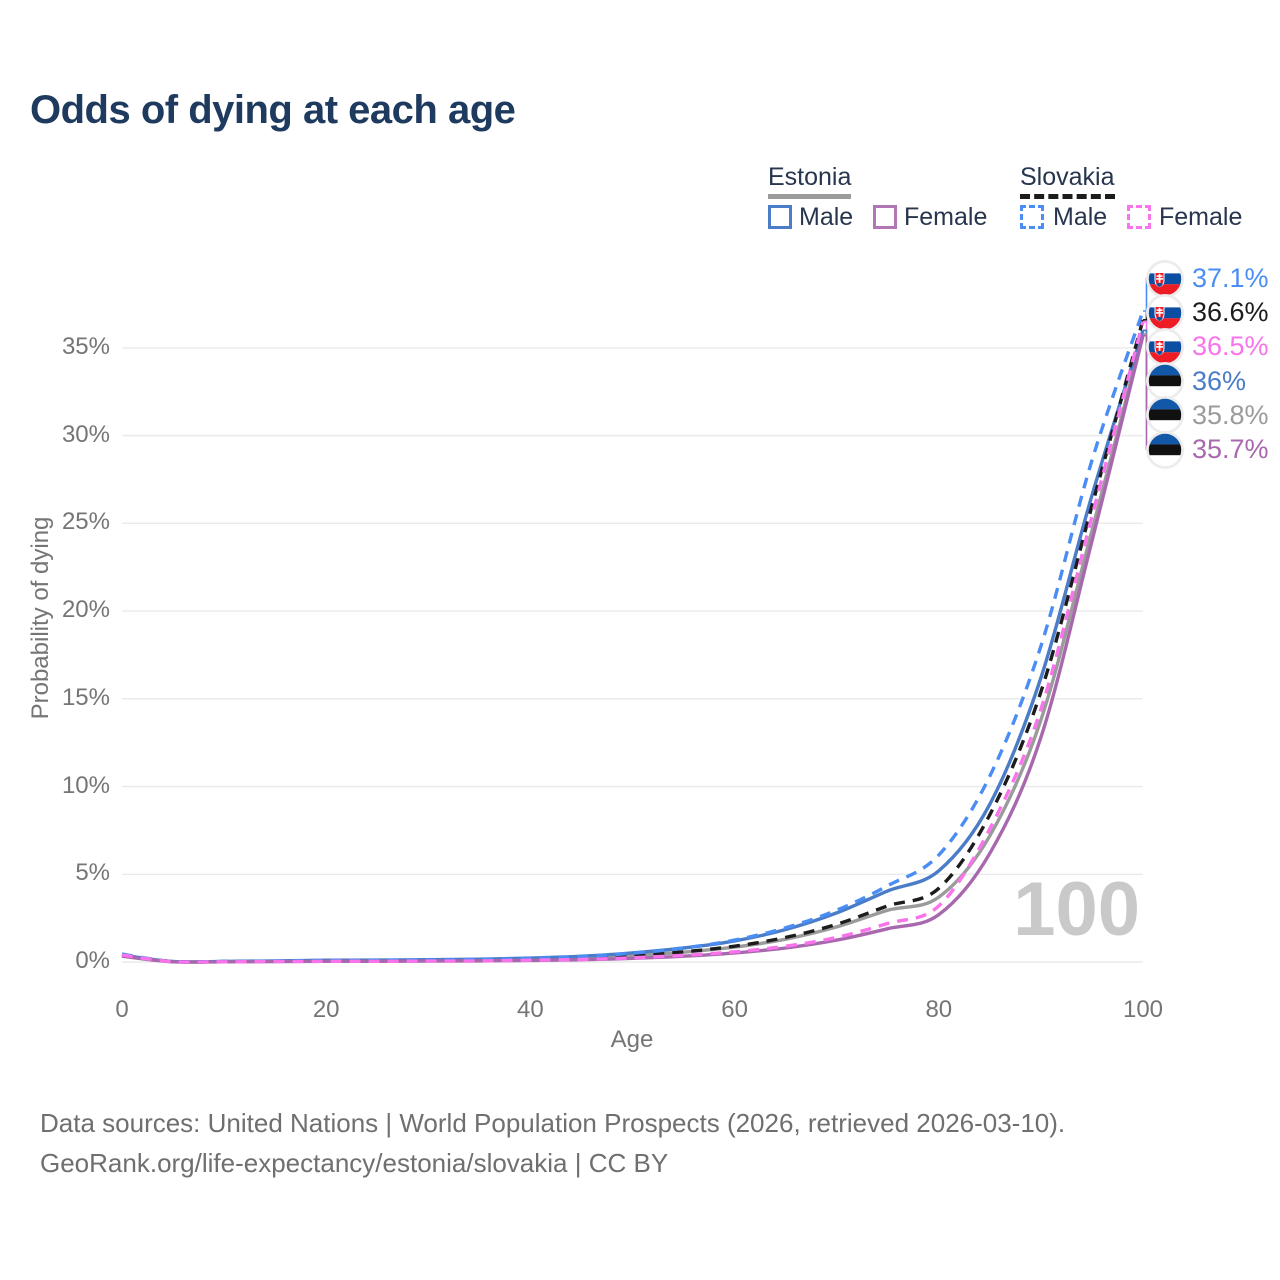  What do you see at coordinates (273, 110) in the screenshot?
I see `page-title: Odds of dying at each age` at bounding box center [273, 110].